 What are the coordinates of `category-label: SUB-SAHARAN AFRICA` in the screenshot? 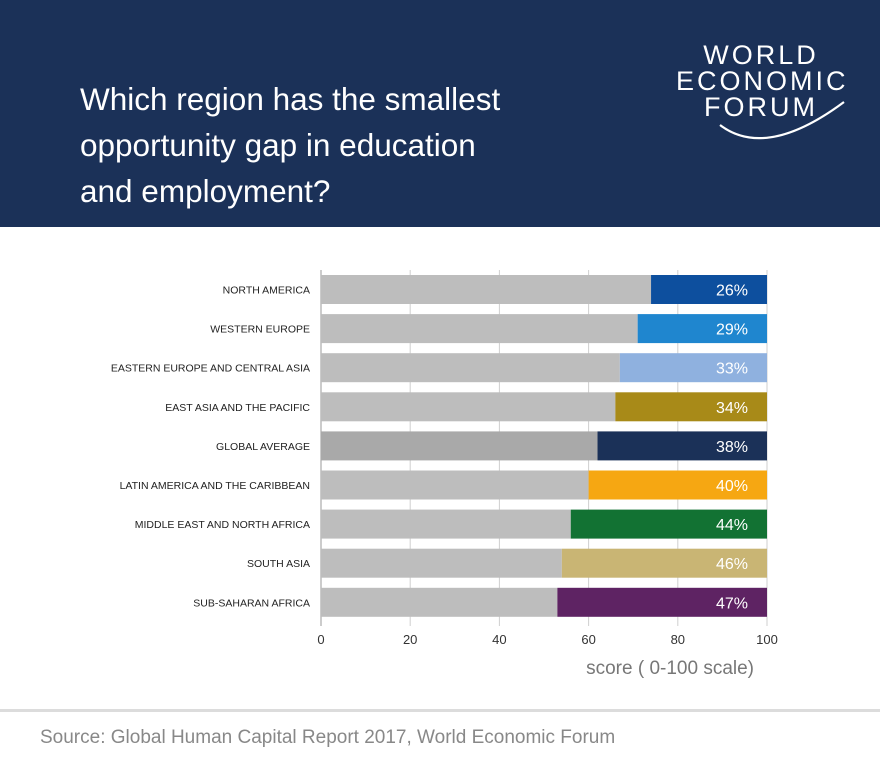 It's located at (251, 603).